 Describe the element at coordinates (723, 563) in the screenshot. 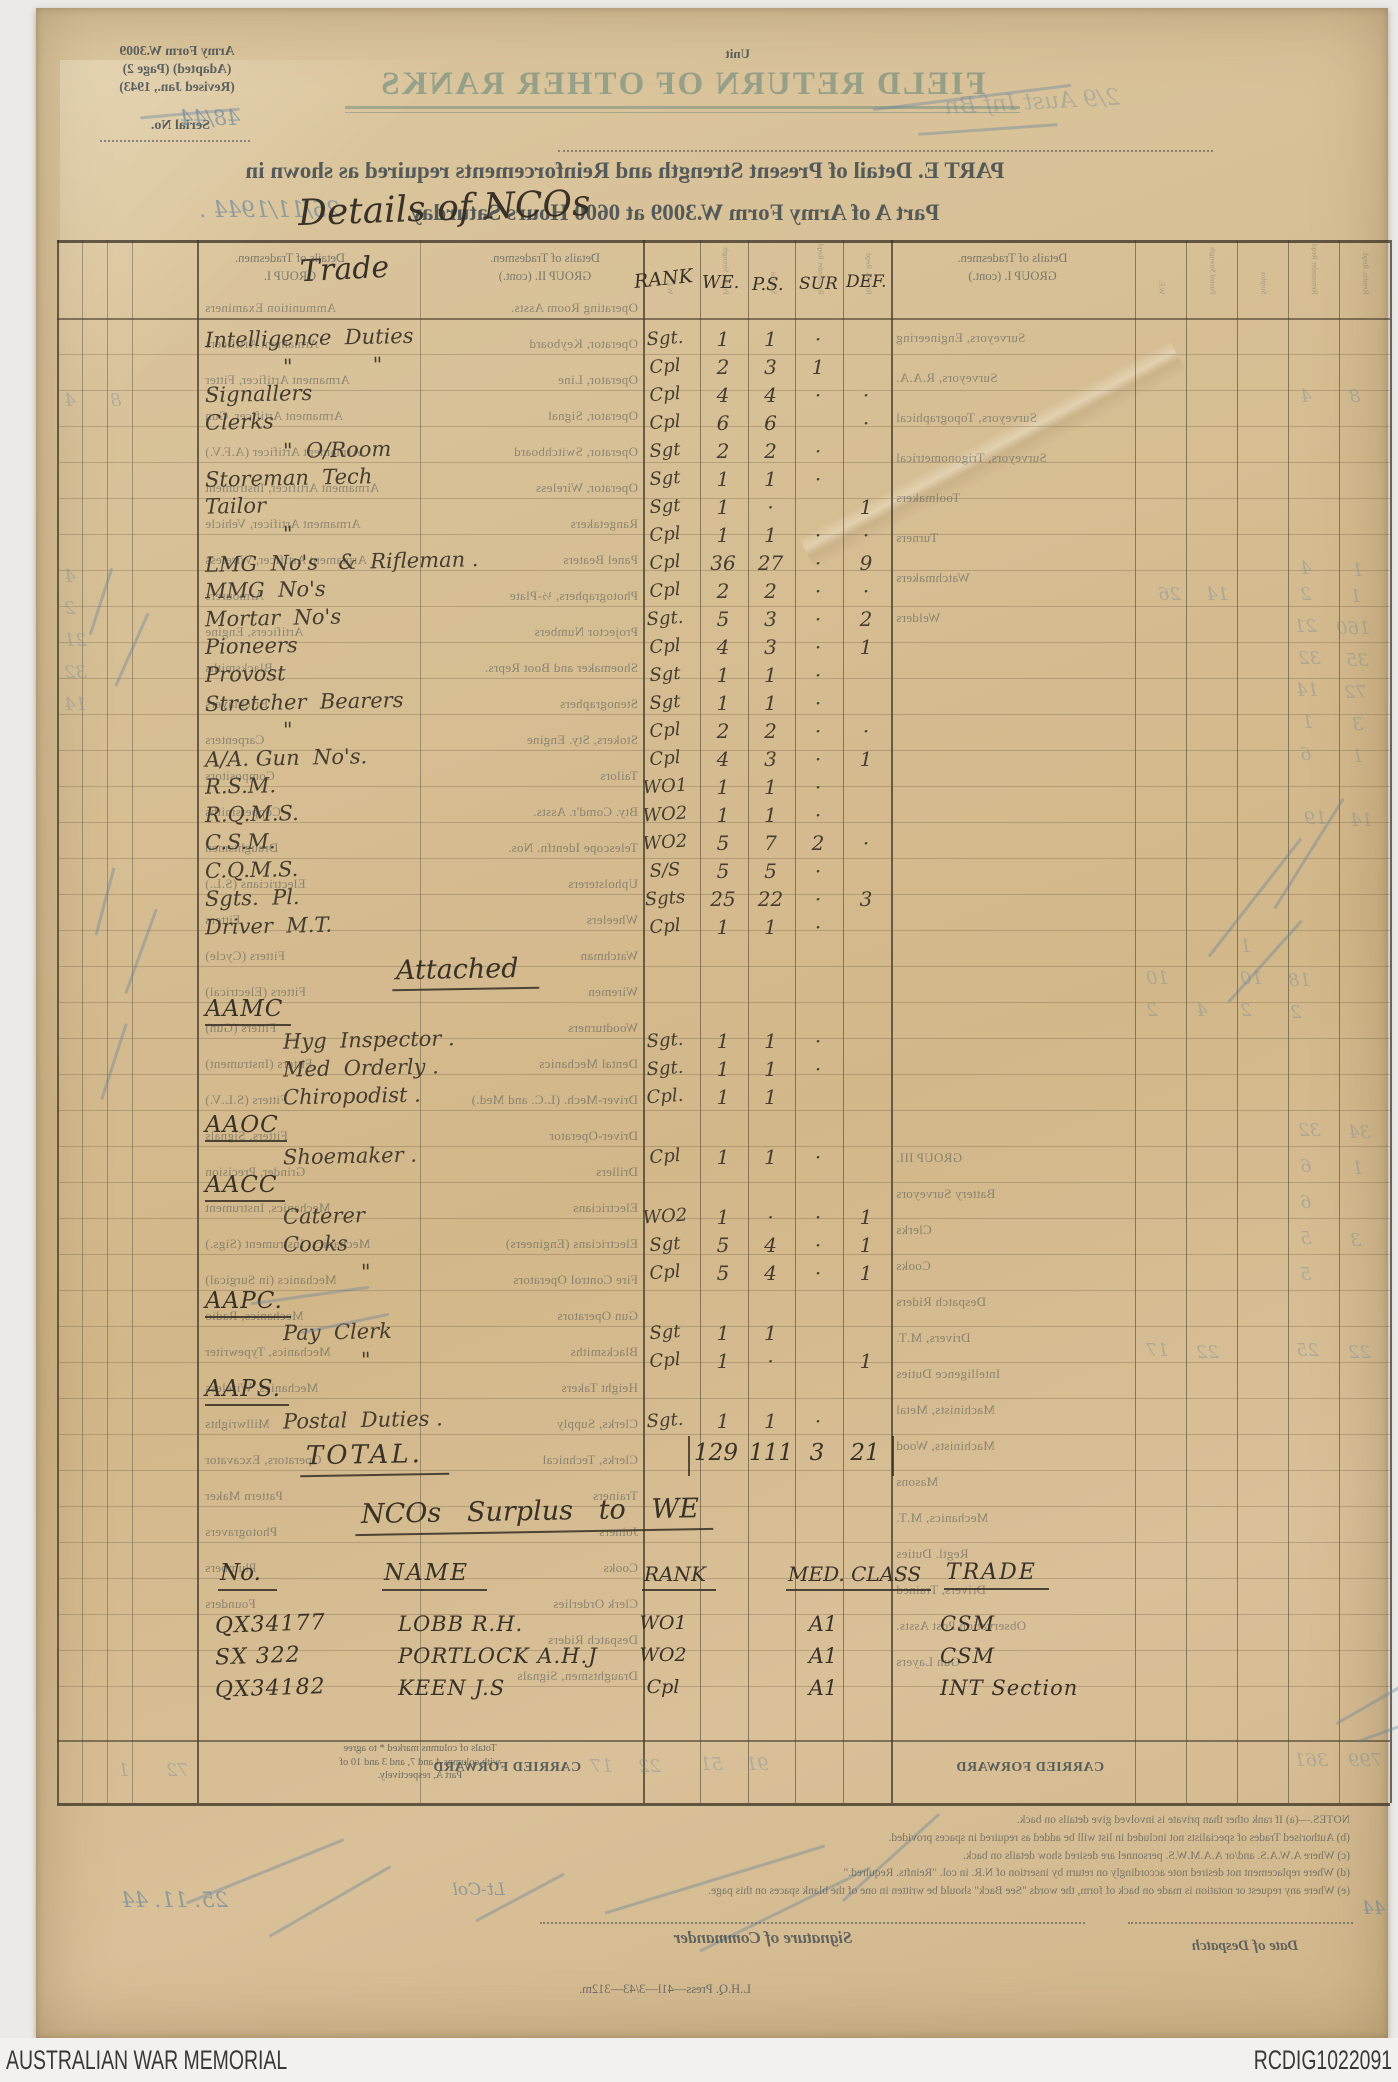

I see `row-we: 36` at that location.